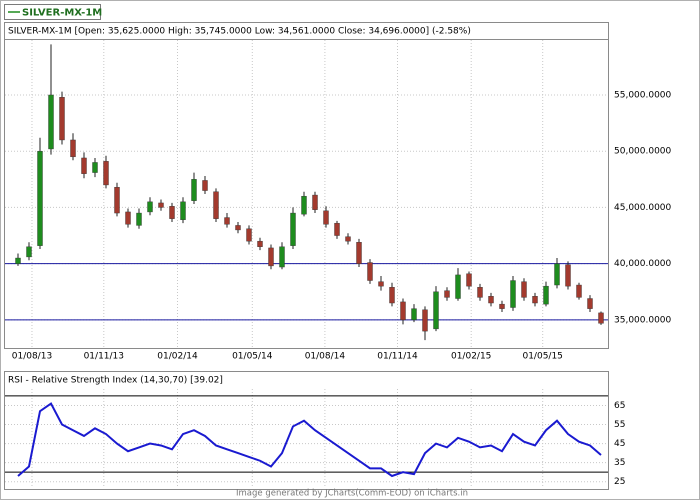  I want to click on x-tick-label: 01/11/14, so click(397, 357).